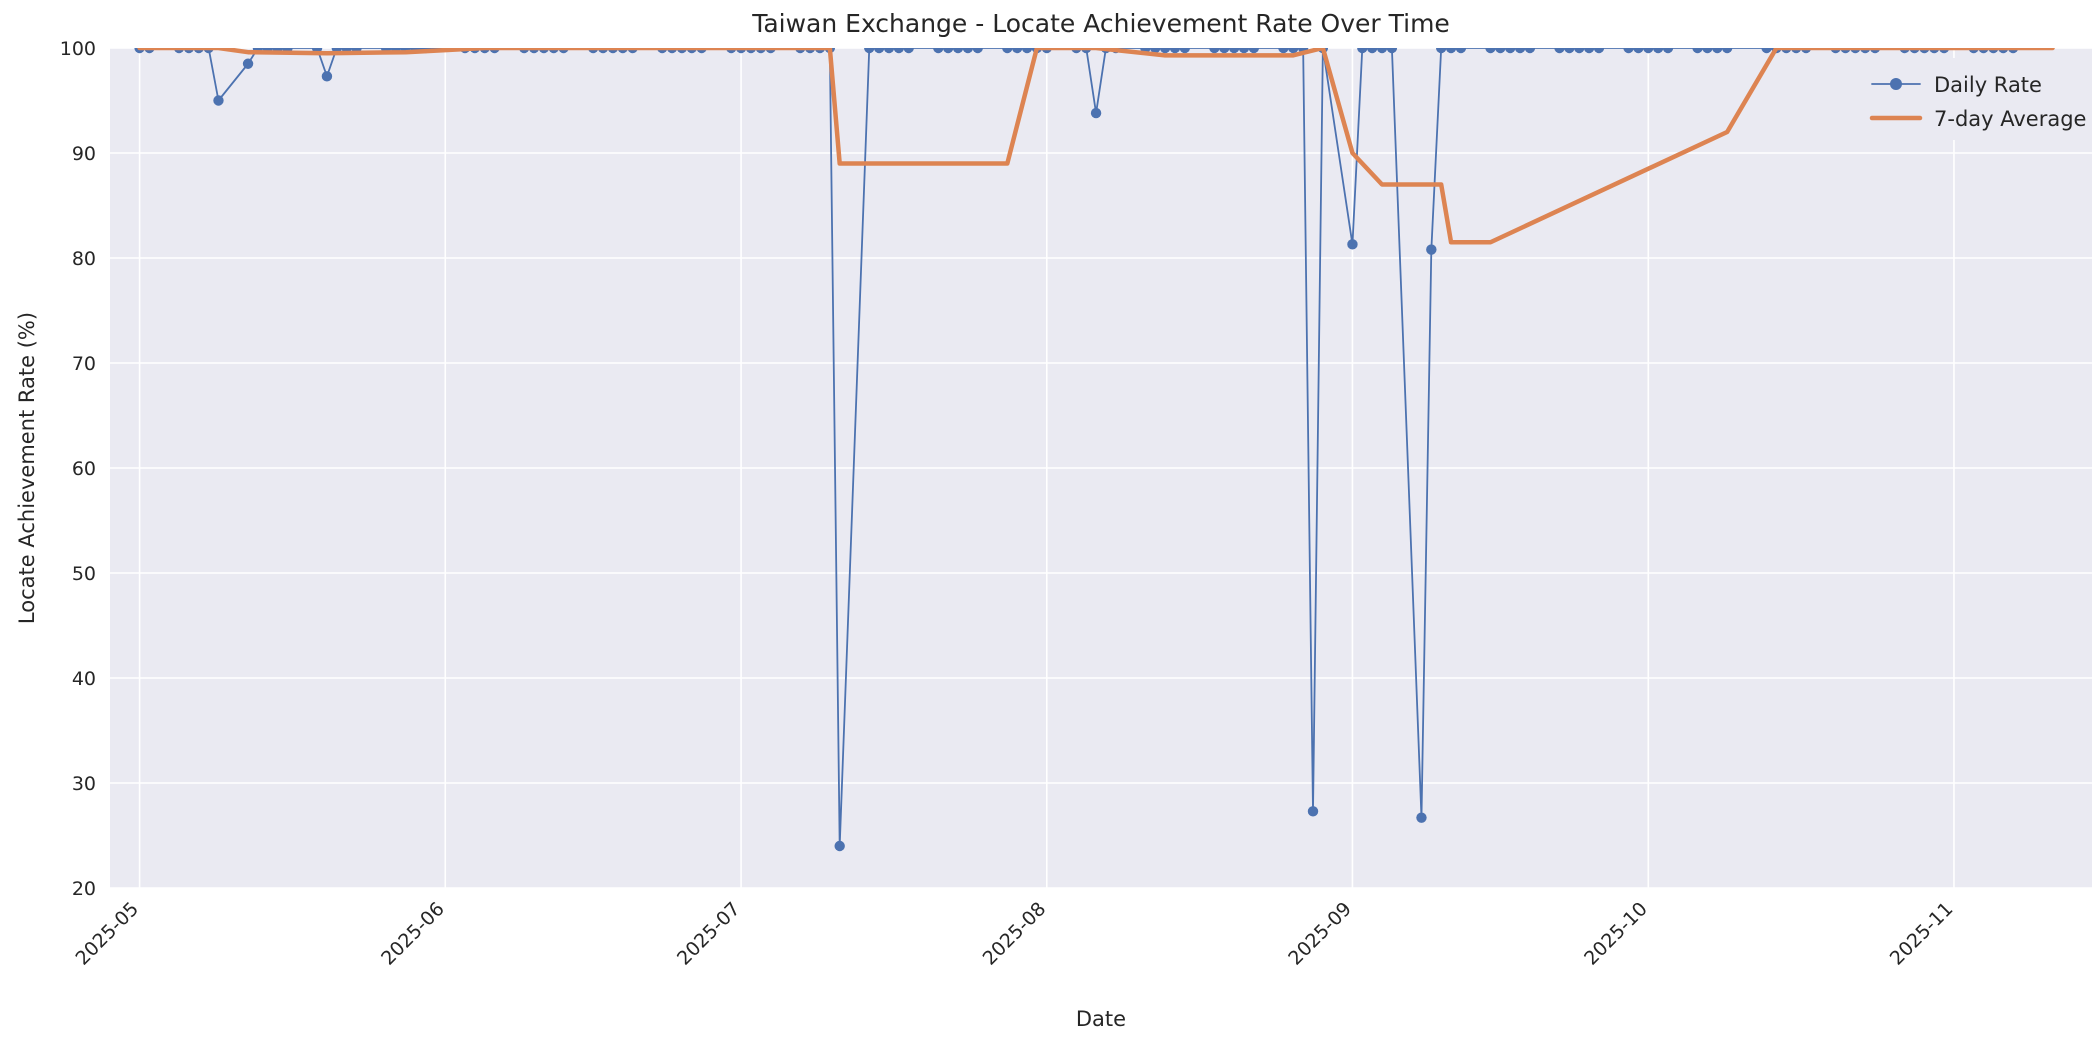  I want to click on legend-swatch-marker, so click(1896, 84).